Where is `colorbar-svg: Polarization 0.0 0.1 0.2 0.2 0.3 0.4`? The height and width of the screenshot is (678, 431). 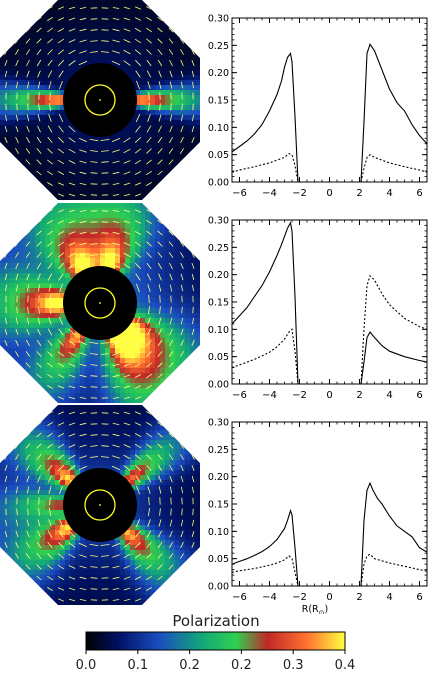
colorbar-svg: Polarization 0.0 0.1 0.2 0.2 0.3 0.4 is located at coordinates (215, 641).